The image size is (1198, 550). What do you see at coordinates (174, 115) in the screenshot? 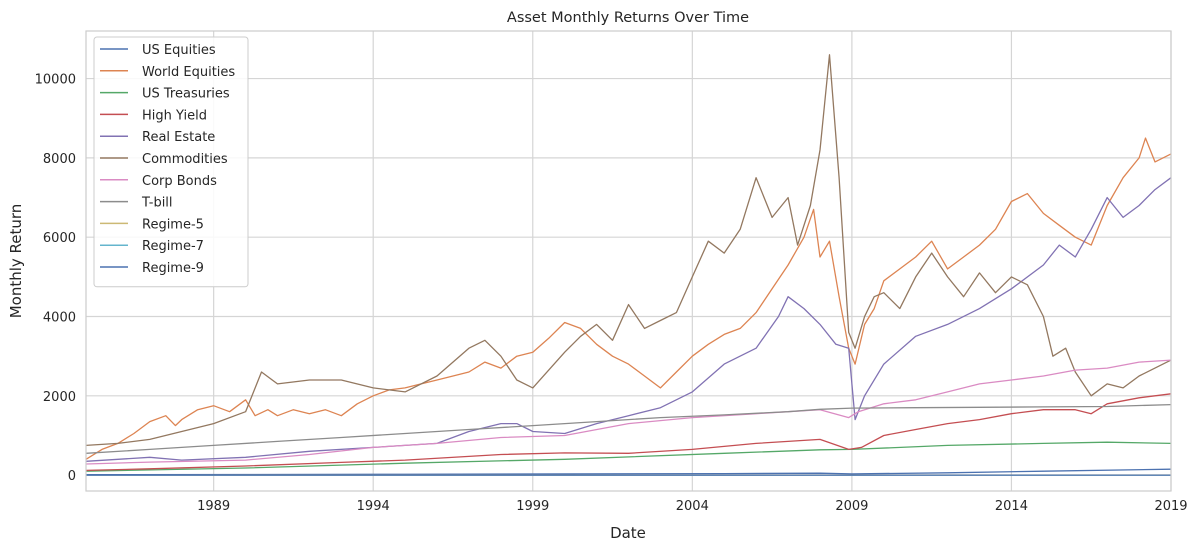
I see `legend-label: High Yield` at bounding box center [174, 115].